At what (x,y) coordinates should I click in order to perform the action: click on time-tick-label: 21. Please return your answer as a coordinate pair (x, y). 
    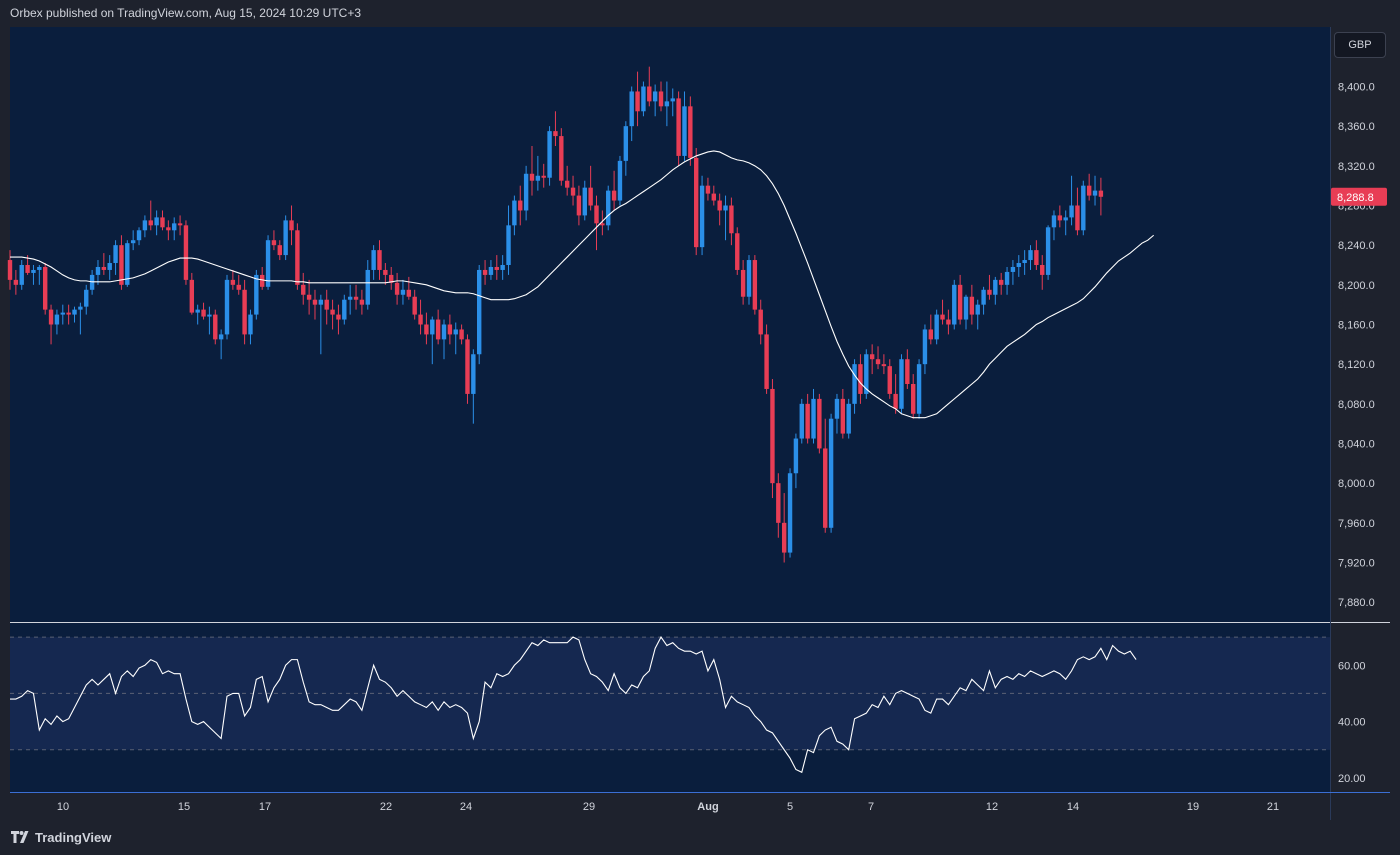
    Looking at the image, I should click on (1273, 807).